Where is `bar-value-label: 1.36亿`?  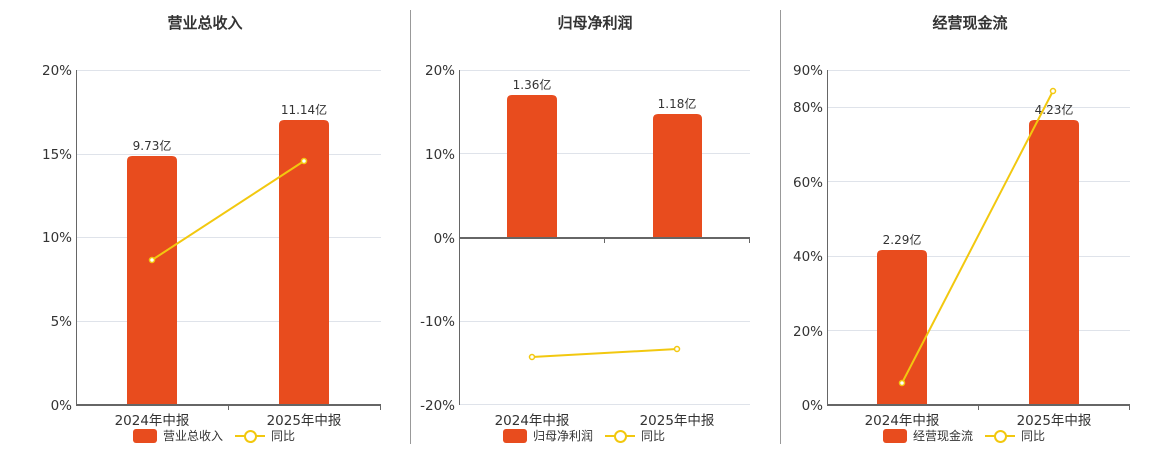
bar-value-label: 1.36亿 is located at coordinates (532, 84).